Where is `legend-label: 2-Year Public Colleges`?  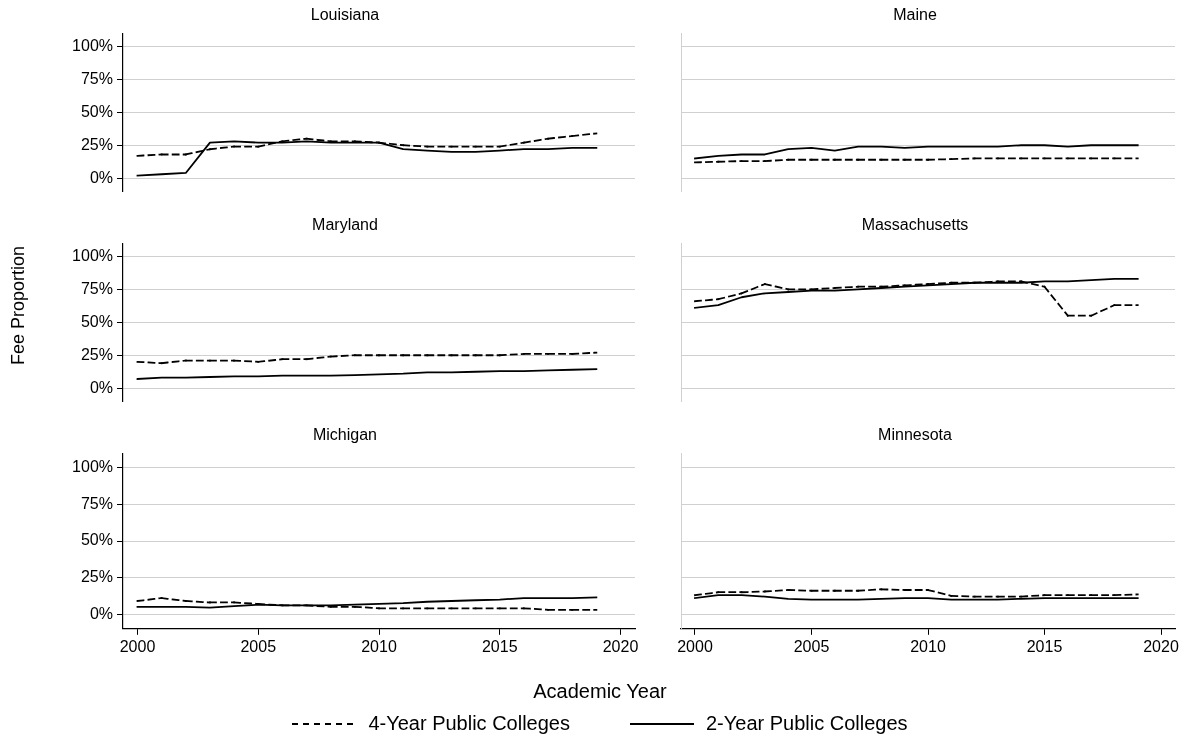
legend-label: 2-Year Public Colleges is located at coordinates (807, 723).